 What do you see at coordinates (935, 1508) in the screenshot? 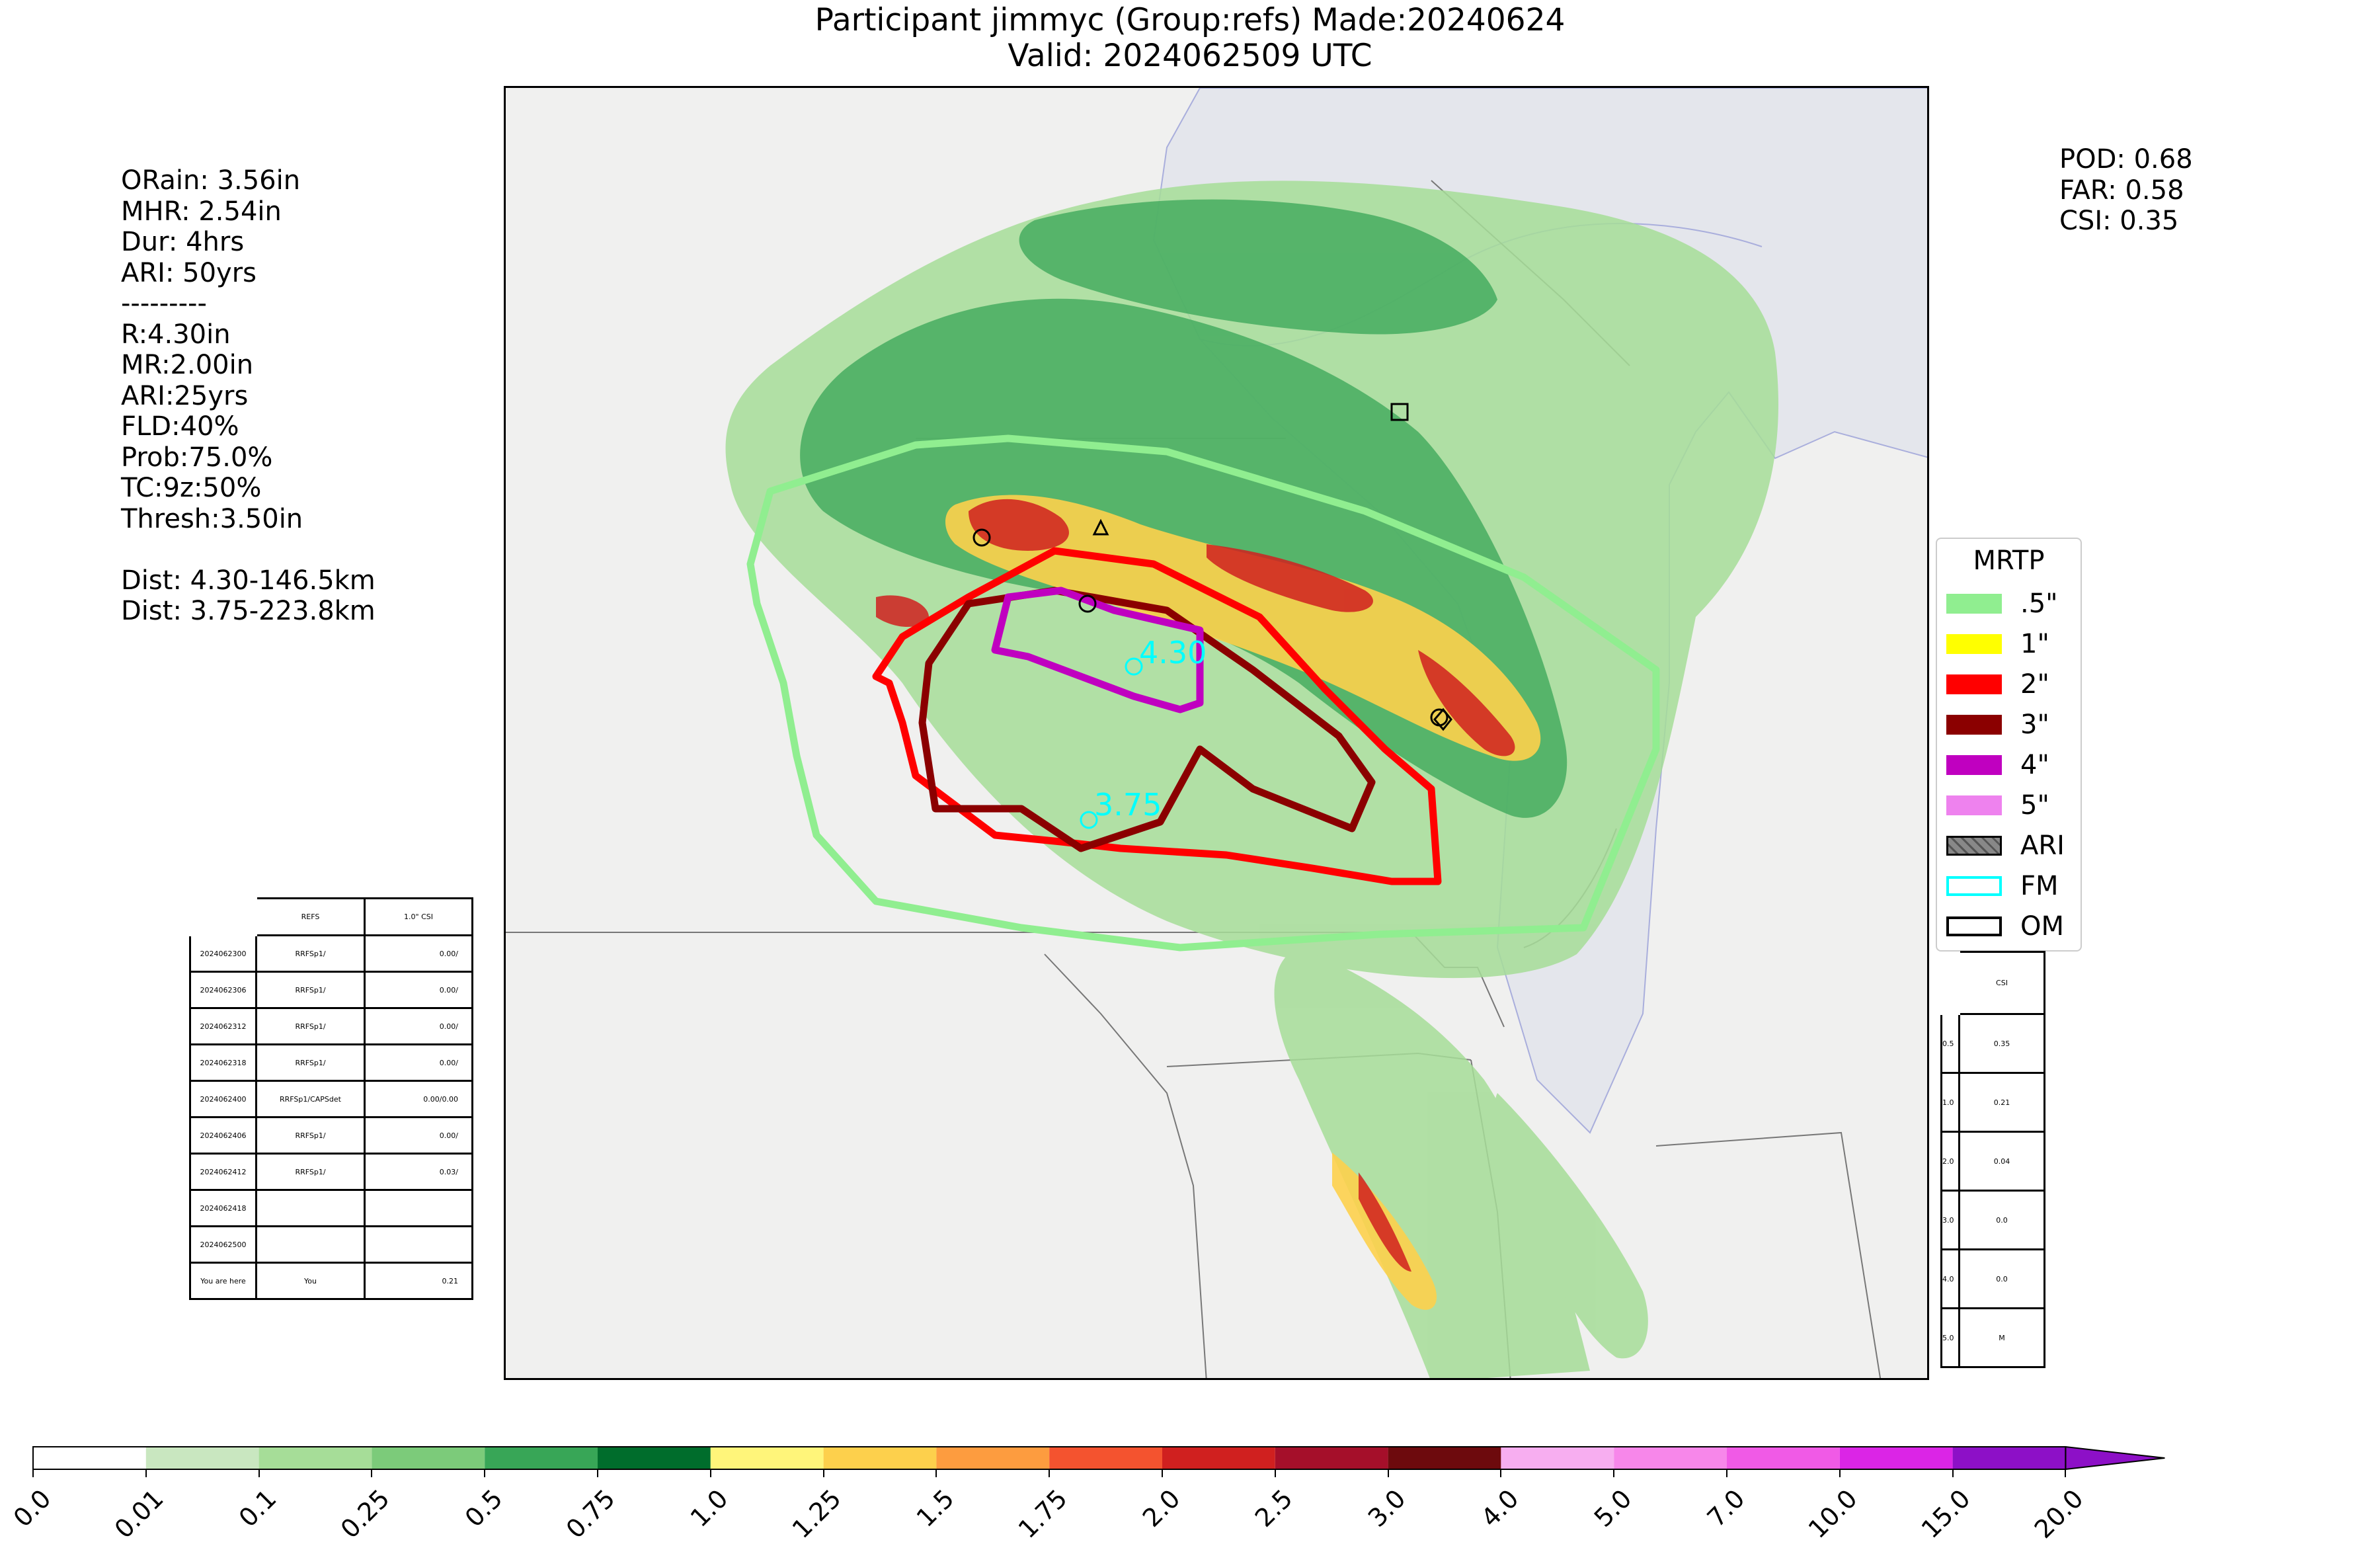
I see `colorbar-tick-label: 1.5` at bounding box center [935, 1508].